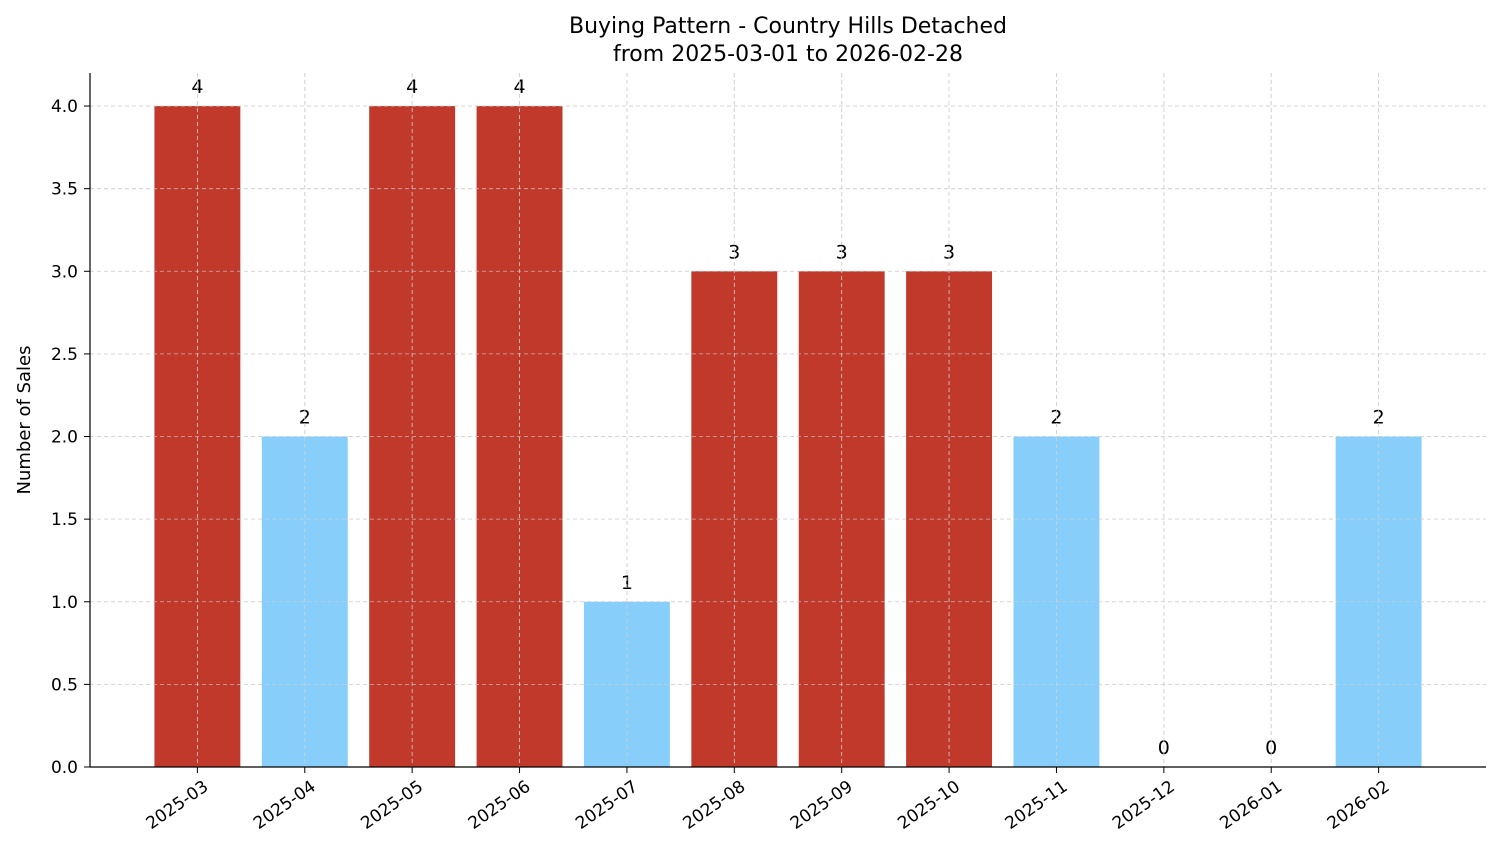 The width and height of the screenshot is (1501, 867). What do you see at coordinates (822, 805) in the screenshot?
I see `x-tick-label: 2025-09` at bounding box center [822, 805].